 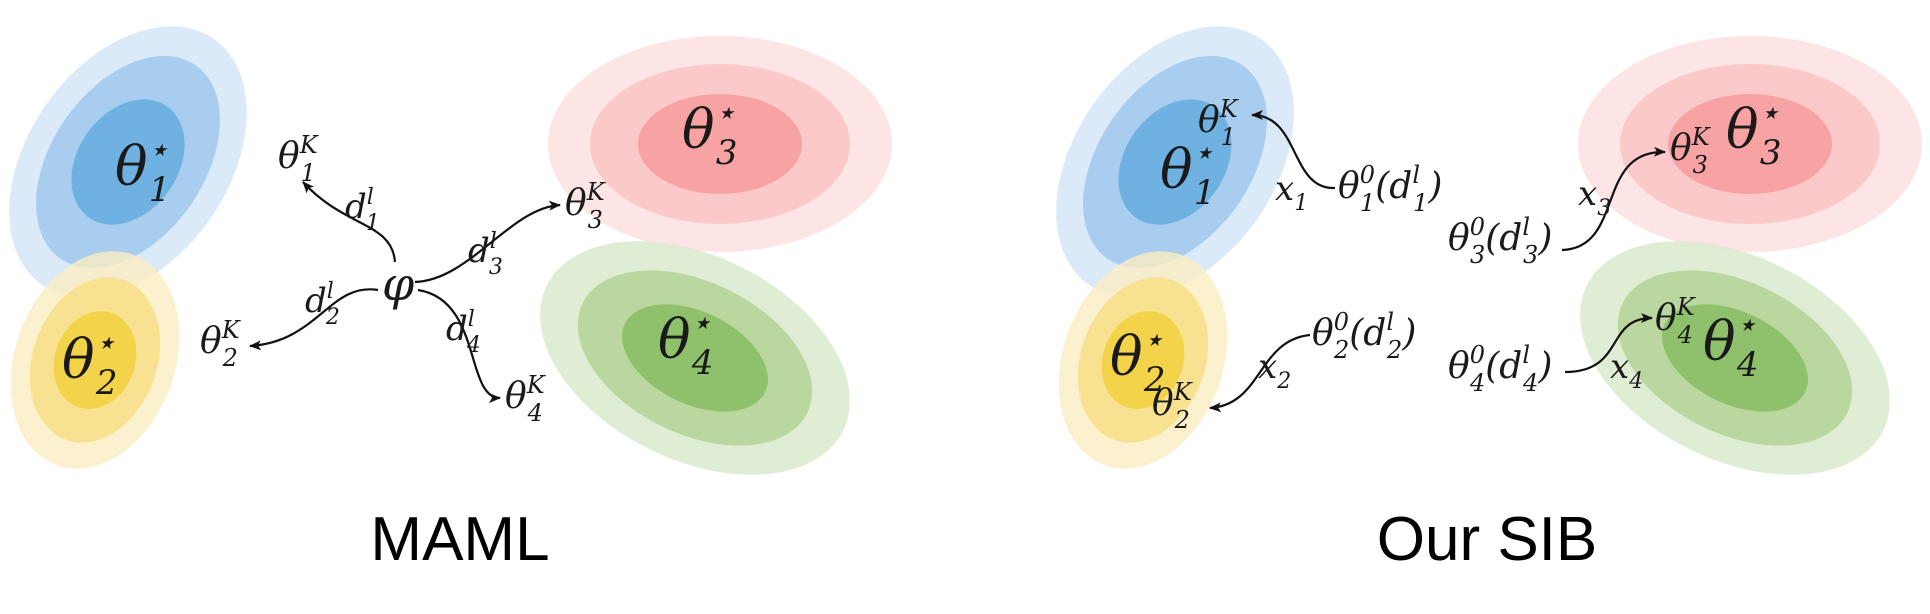 What do you see at coordinates (485, 254) in the screenshot?
I see `data-label-3: dl 3` at bounding box center [485, 254].